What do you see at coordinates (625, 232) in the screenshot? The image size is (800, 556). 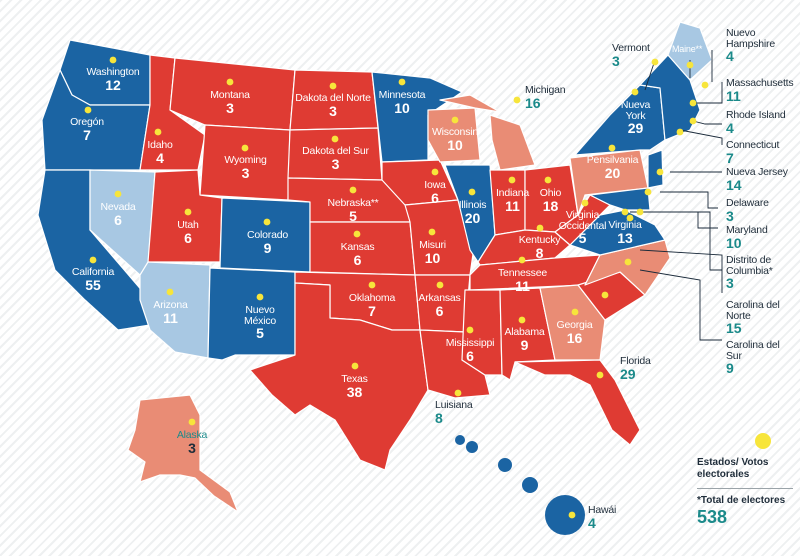 I see `state-label-virginia: Virginia 13` at bounding box center [625, 232].